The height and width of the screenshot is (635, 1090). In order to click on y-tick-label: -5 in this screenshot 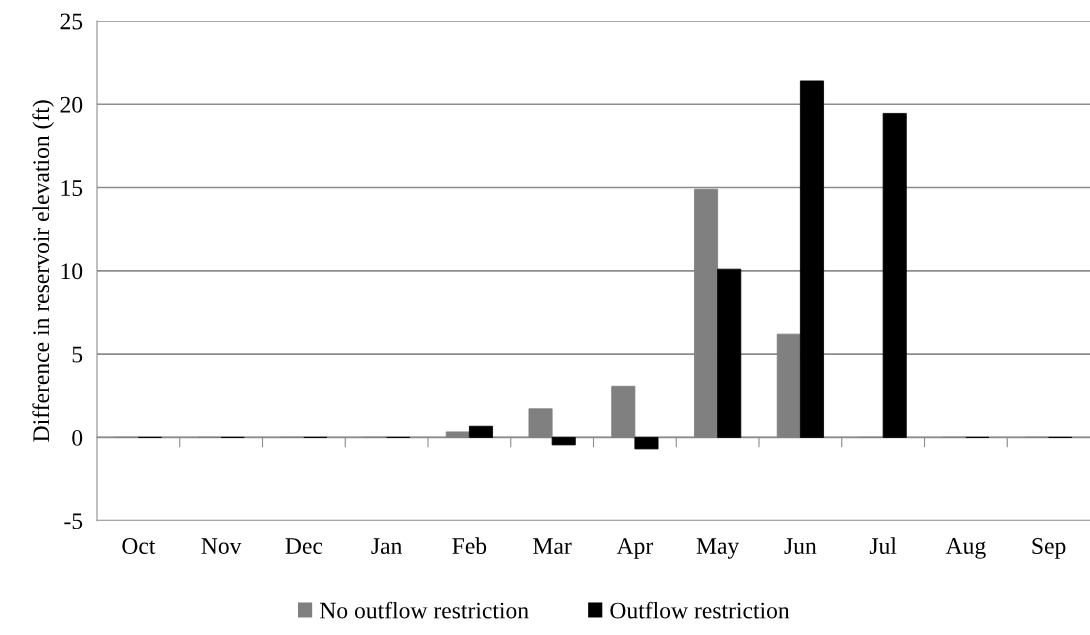, I will do `click(73, 521)`.